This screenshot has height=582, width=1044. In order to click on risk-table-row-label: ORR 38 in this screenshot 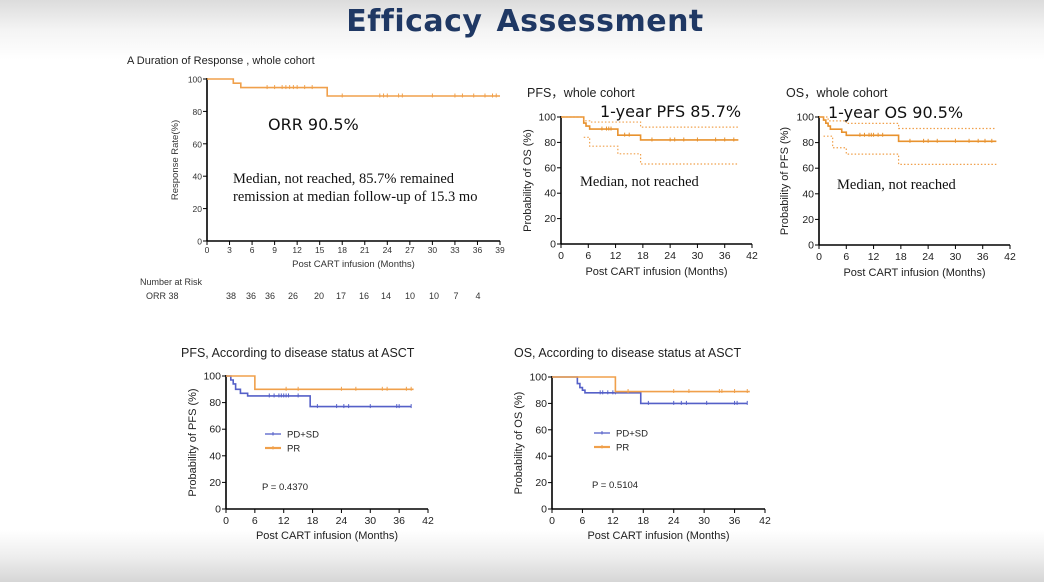, I will do `click(162, 296)`.